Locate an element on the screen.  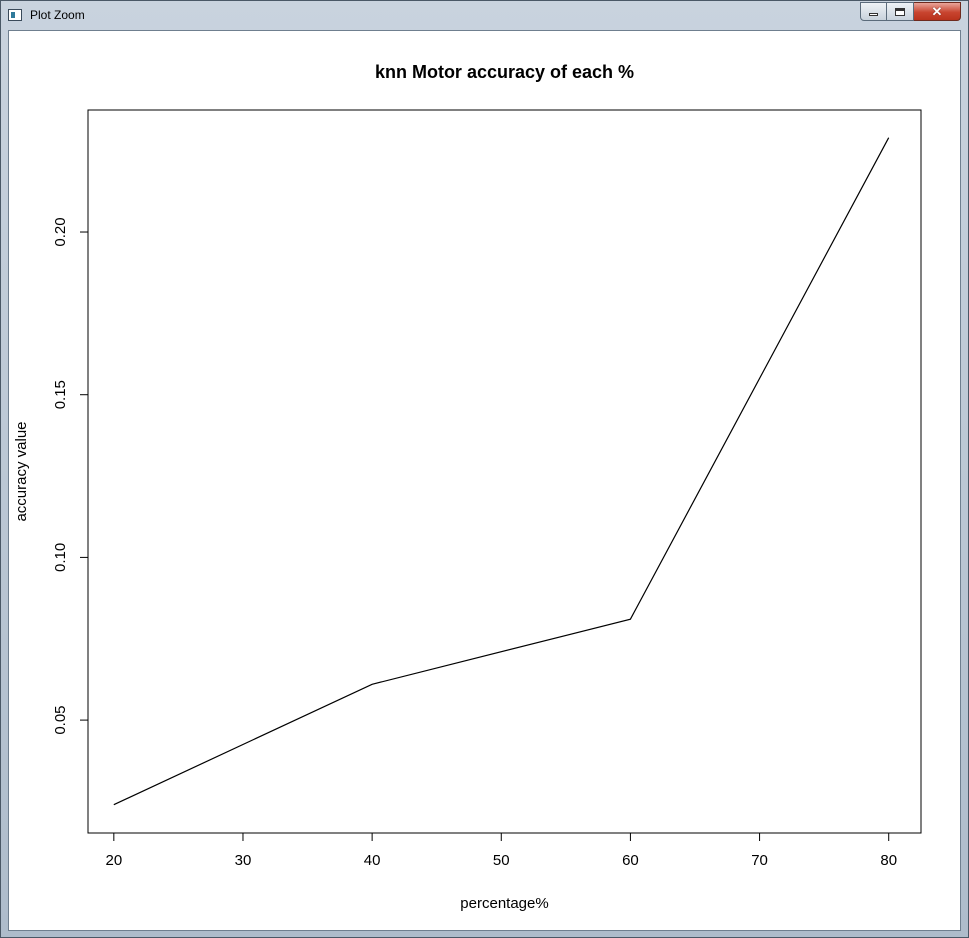
x-tick-label: 20 is located at coordinates (113, 860).